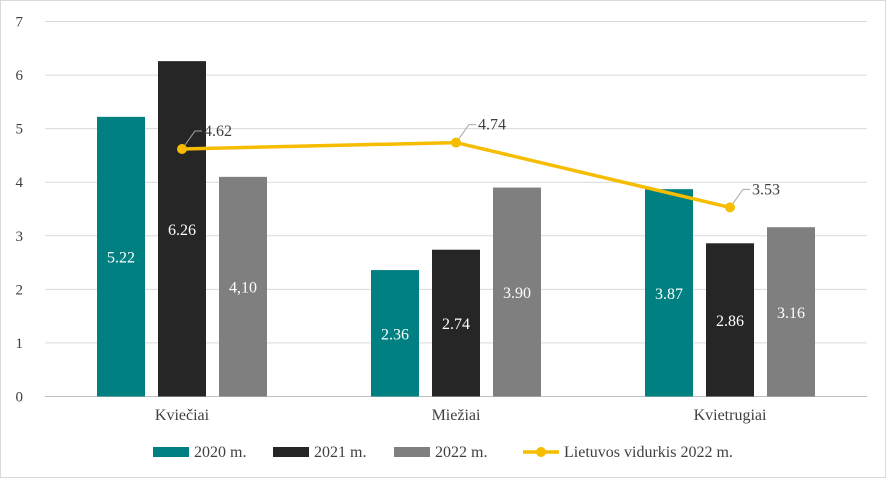 The width and height of the screenshot is (886, 479). I want to click on y-tick-label: 0, so click(20, 398).